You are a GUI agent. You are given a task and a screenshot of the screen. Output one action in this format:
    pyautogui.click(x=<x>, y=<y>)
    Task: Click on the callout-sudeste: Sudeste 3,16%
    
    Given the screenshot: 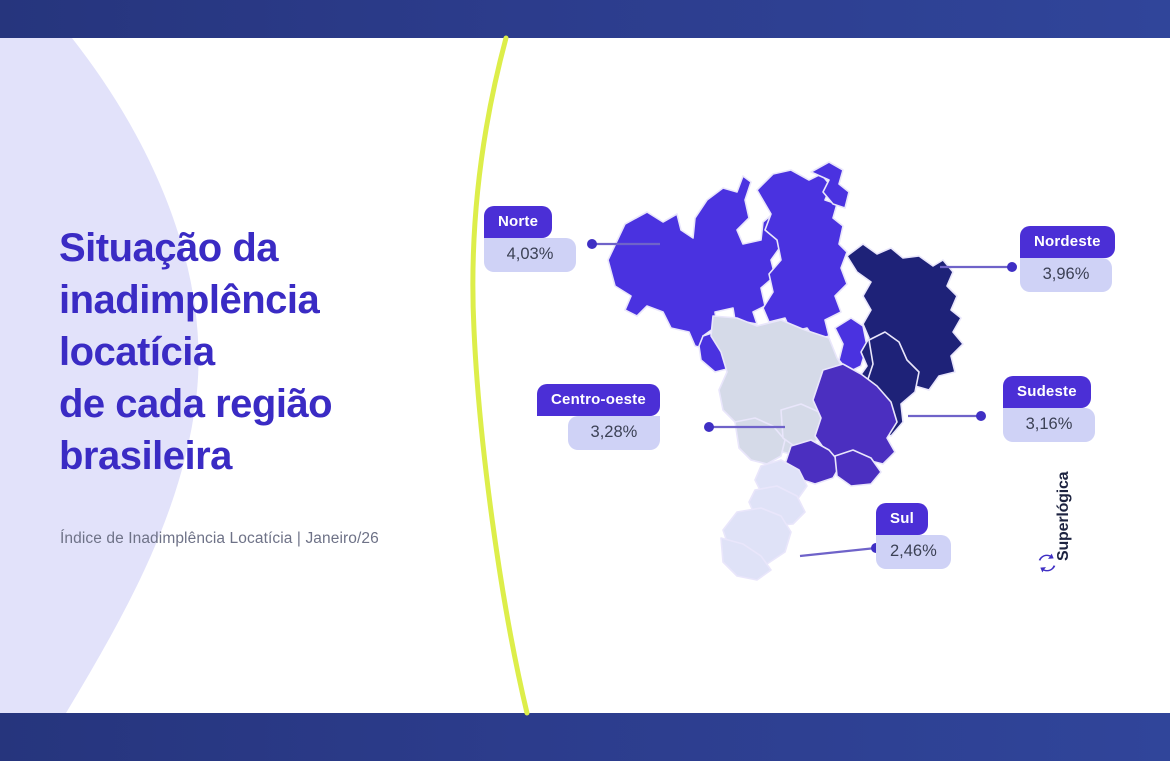 What is the action you would take?
    pyautogui.click(x=1049, y=409)
    